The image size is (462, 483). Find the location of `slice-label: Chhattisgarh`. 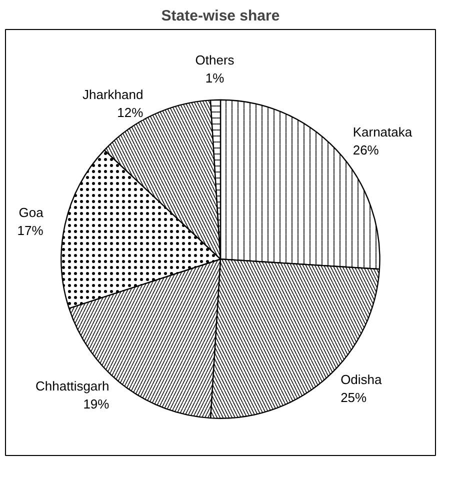

slice-label: Chhattisgarh is located at coordinates (73, 386).